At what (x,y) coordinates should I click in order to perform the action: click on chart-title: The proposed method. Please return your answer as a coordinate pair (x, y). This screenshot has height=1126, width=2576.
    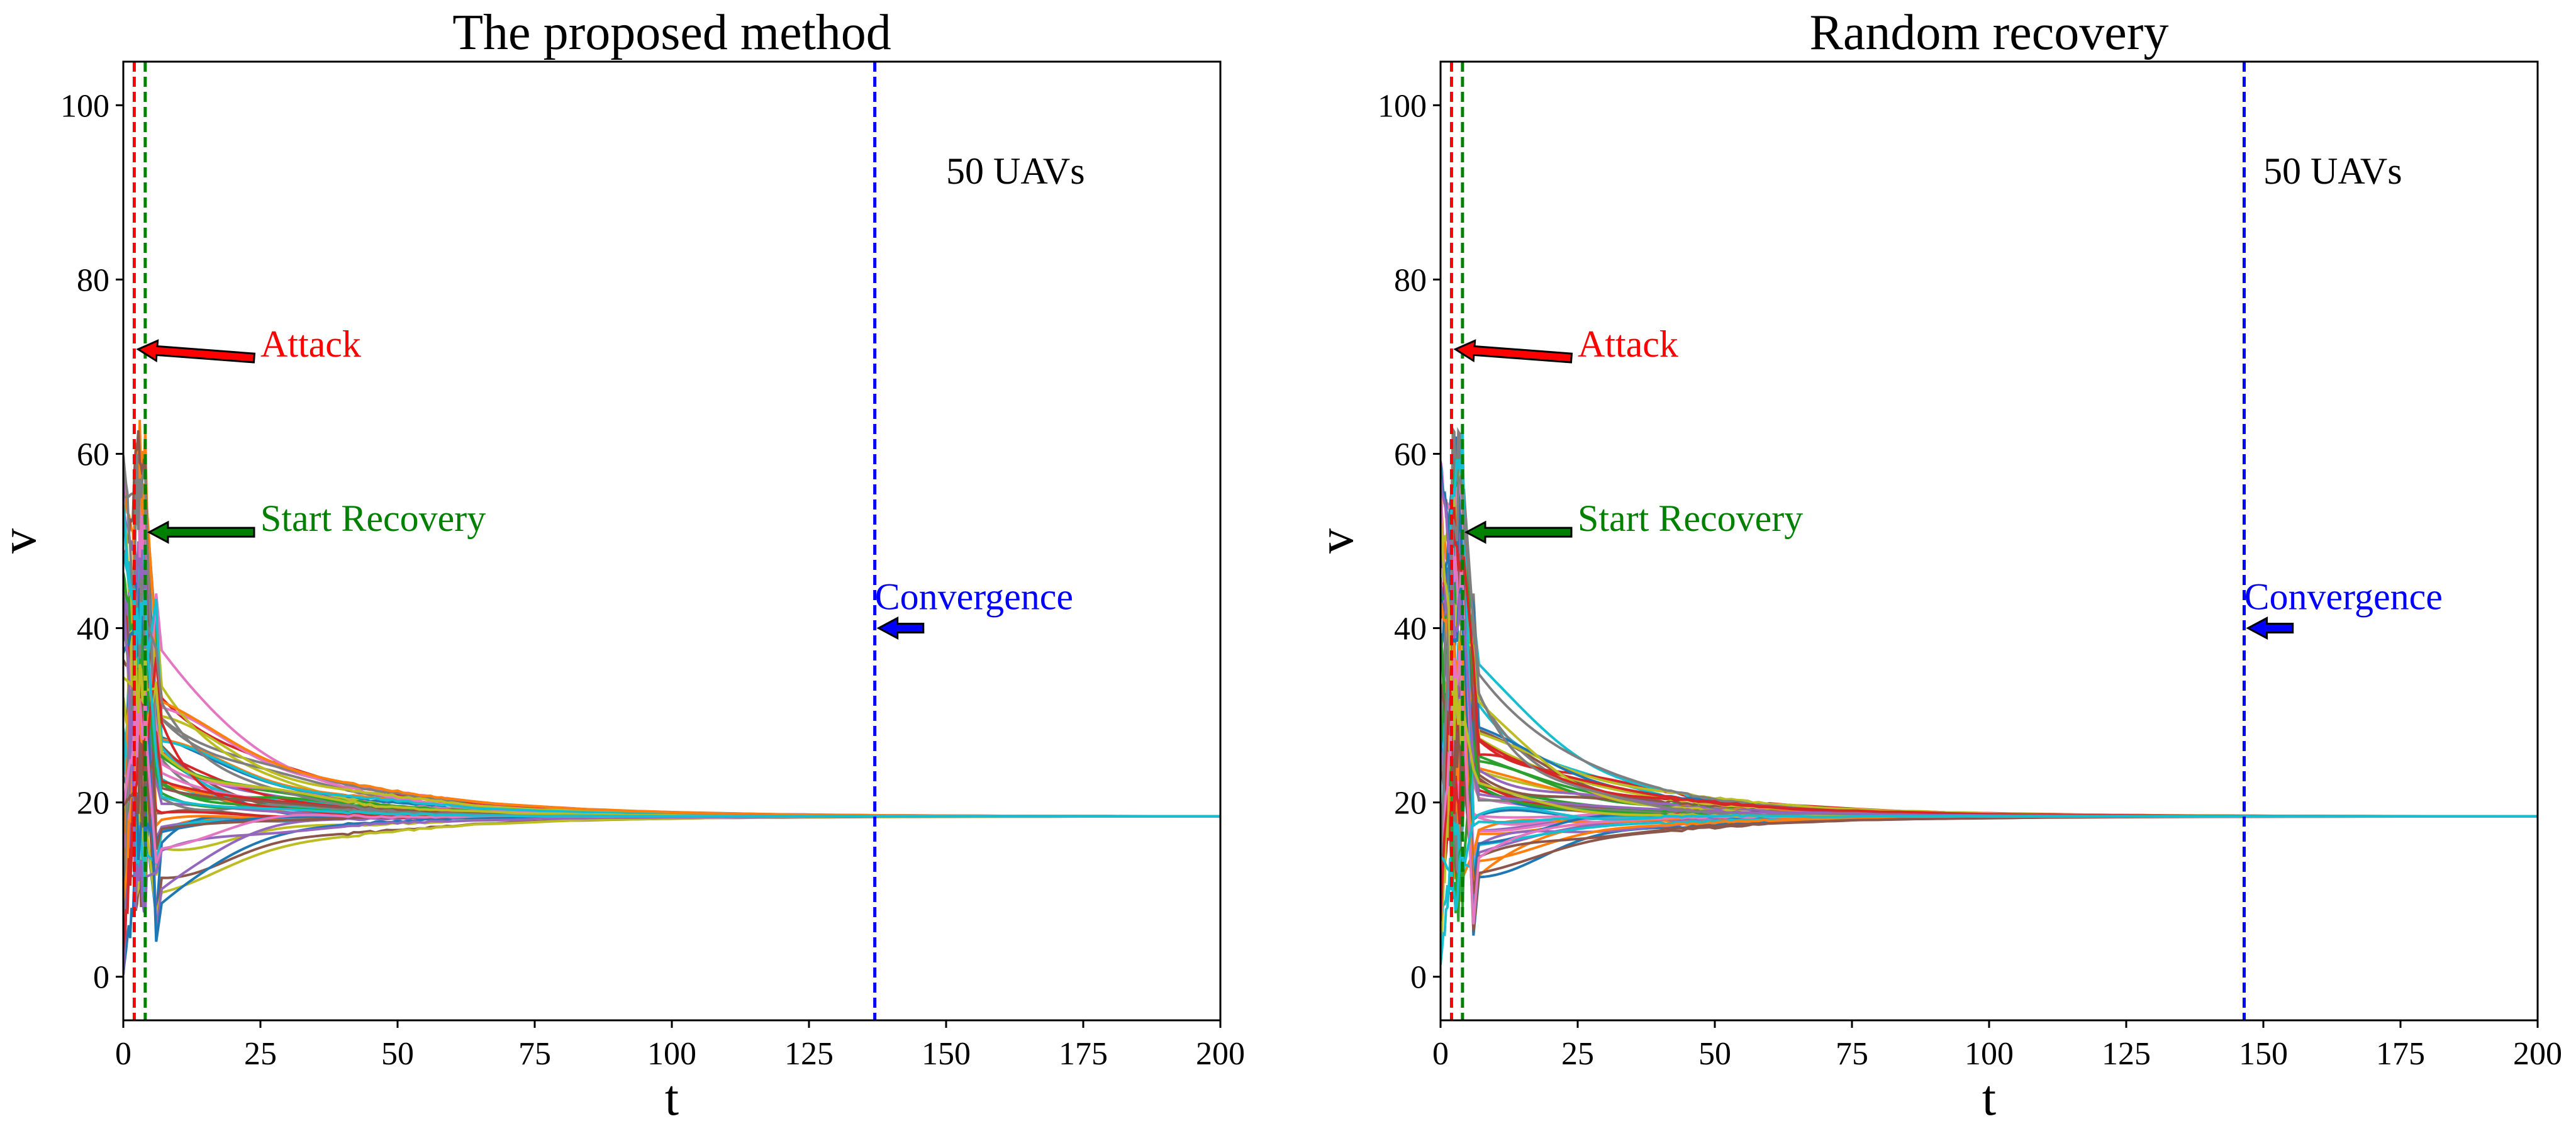
    Looking at the image, I should click on (671, 32).